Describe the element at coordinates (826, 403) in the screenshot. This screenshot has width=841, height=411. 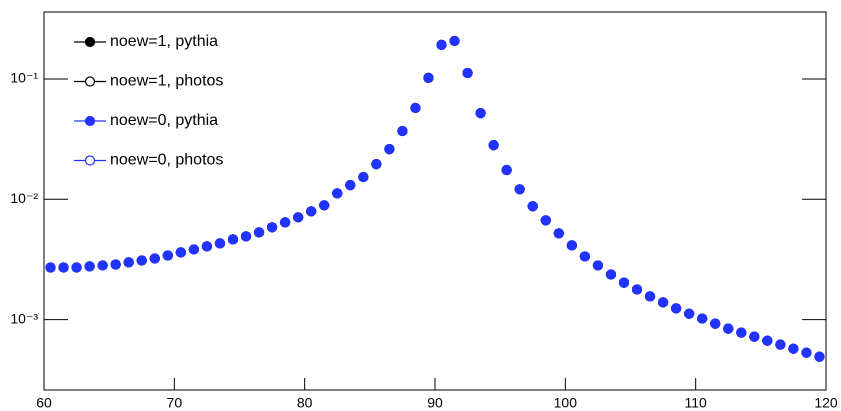
I see `x-tick-label: 120` at that location.